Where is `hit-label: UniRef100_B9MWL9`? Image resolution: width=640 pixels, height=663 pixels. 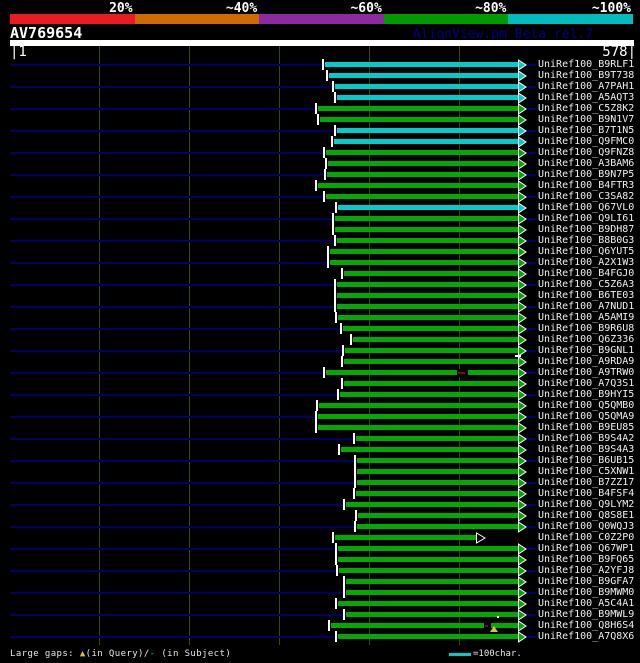
hit-label: UniRef100_B9MWL9 is located at coordinates (586, 614).